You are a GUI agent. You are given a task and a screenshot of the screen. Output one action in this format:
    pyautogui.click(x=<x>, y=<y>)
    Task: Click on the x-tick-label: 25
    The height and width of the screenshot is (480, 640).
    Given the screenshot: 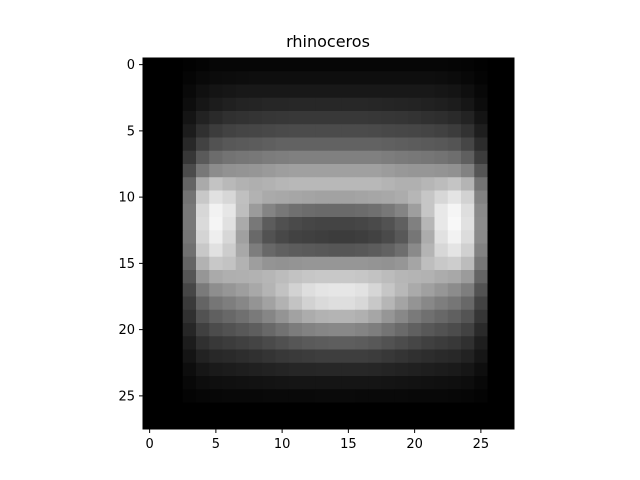 What is the action you would take?
    pyautogui.click(x=481, y=444)
    